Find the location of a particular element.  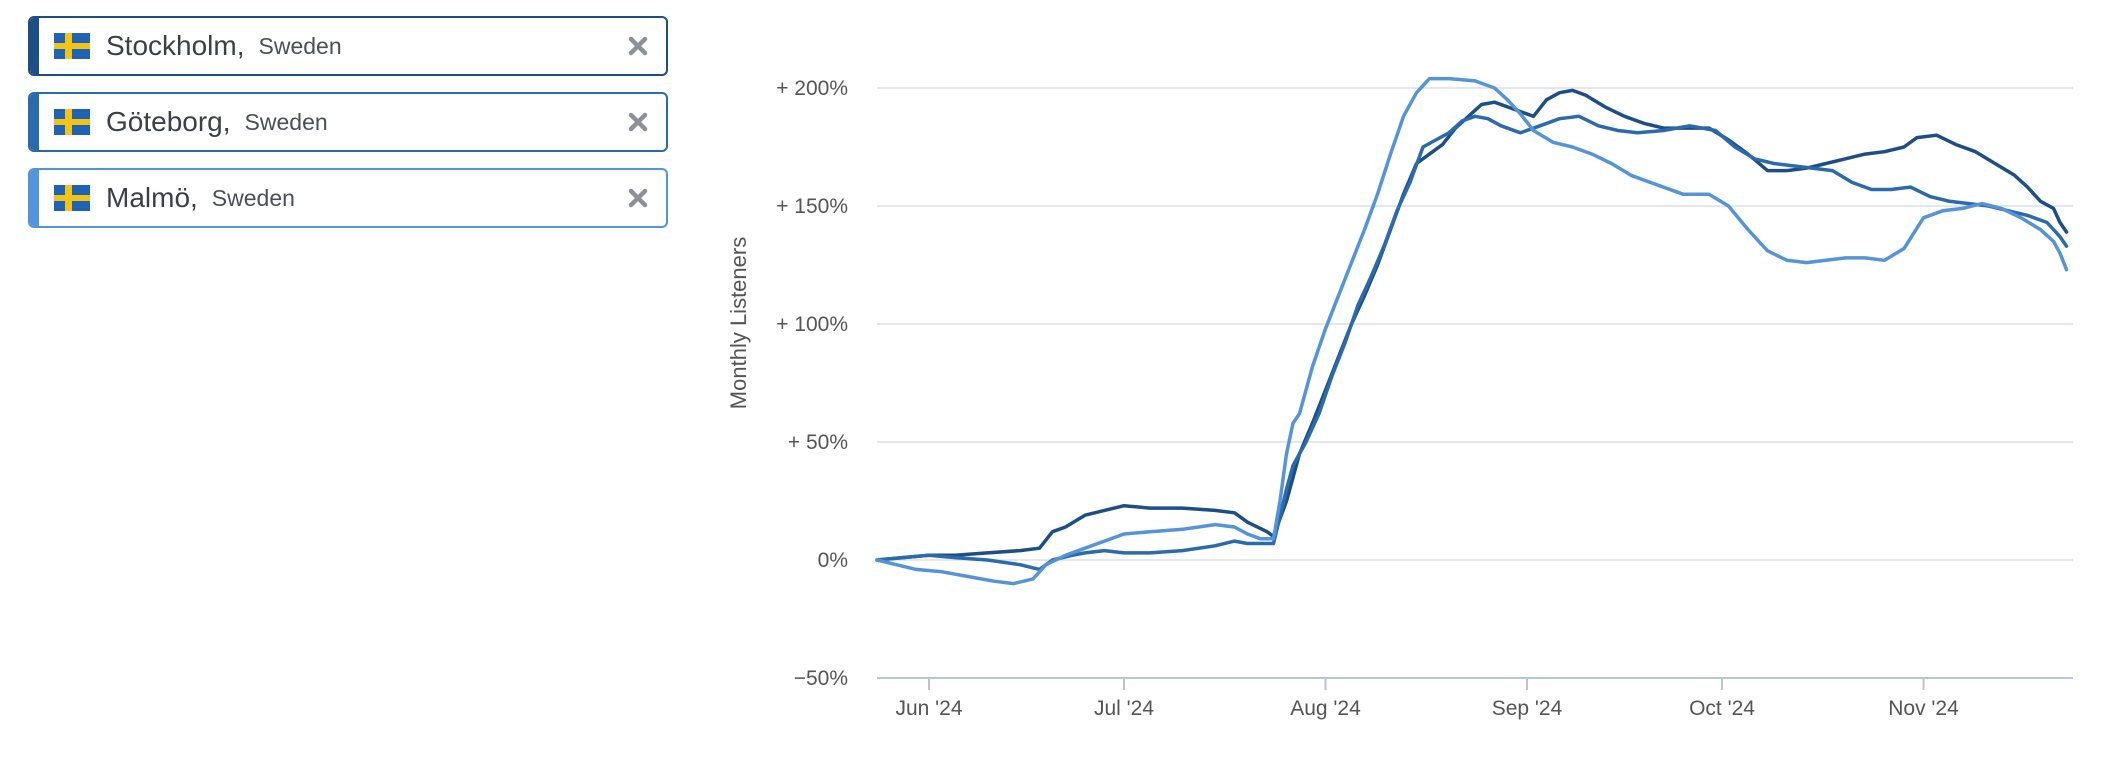

y-tick-label: −50% is located at coordinates (821, 678).